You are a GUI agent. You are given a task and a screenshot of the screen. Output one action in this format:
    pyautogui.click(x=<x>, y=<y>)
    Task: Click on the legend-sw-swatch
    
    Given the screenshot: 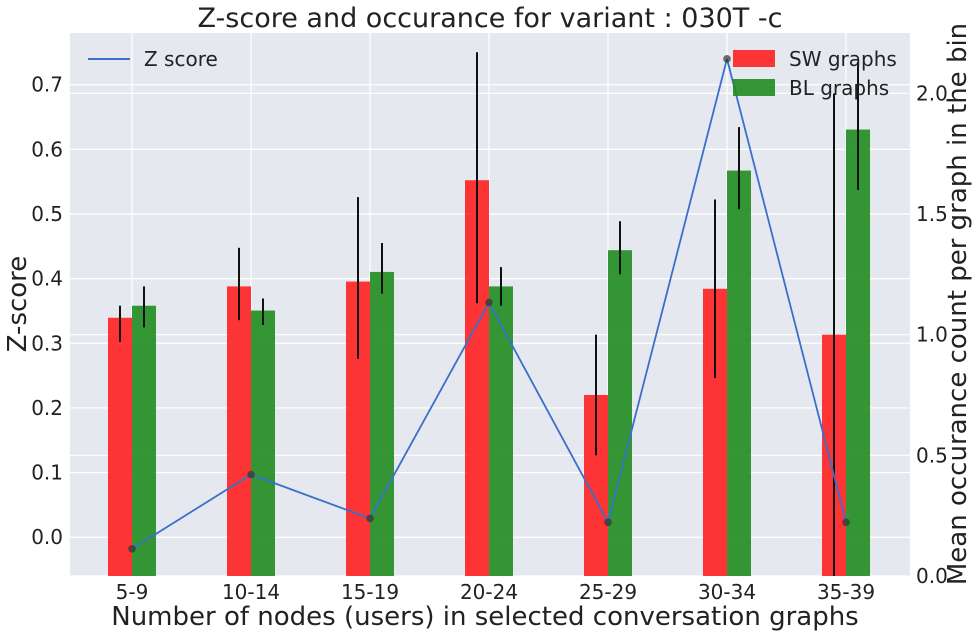 What is the action you would take?
    pyautogui.click(x=754, y=58)
    